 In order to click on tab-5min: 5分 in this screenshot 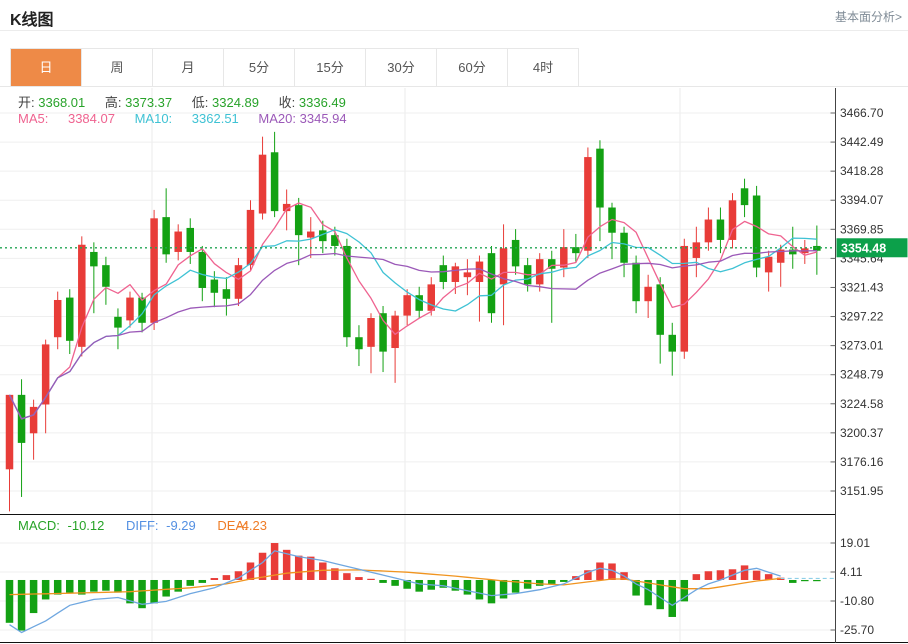, I will do `click(259, 67)`.